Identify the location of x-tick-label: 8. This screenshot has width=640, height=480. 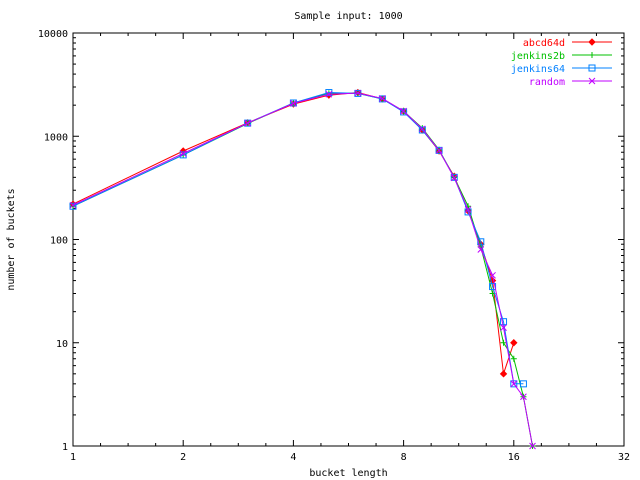
(404, 457).